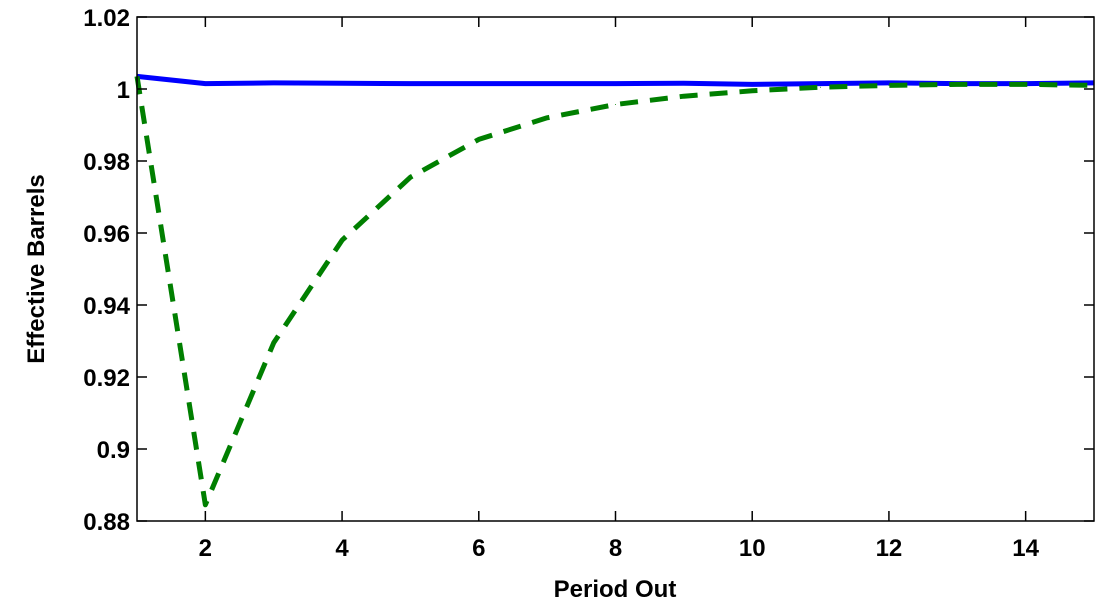  Describe the element at coordinates (106, 234) in the screenshot. I see `y-tick-label: 0.96` at that location.